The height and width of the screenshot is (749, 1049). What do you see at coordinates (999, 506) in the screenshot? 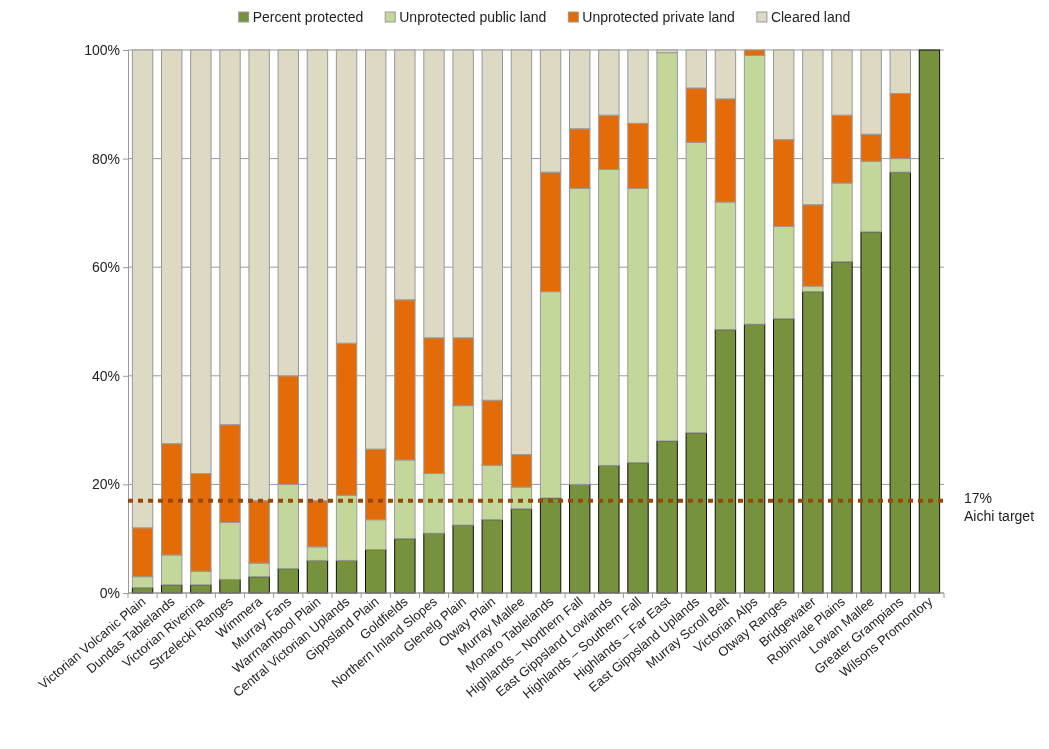
I see `ref-line-label: 17% Aichi target` at bounding box center [999, 506].